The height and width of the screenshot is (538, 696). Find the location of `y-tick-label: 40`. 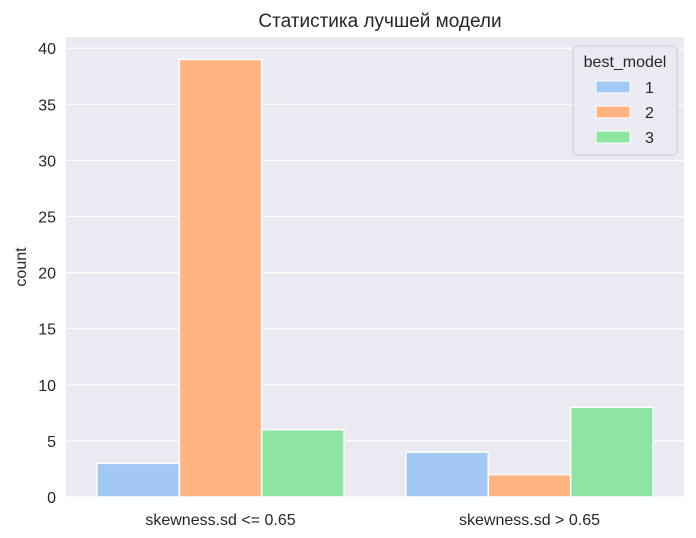

y-tick-label: 40 is located at coordinates (47, 49).